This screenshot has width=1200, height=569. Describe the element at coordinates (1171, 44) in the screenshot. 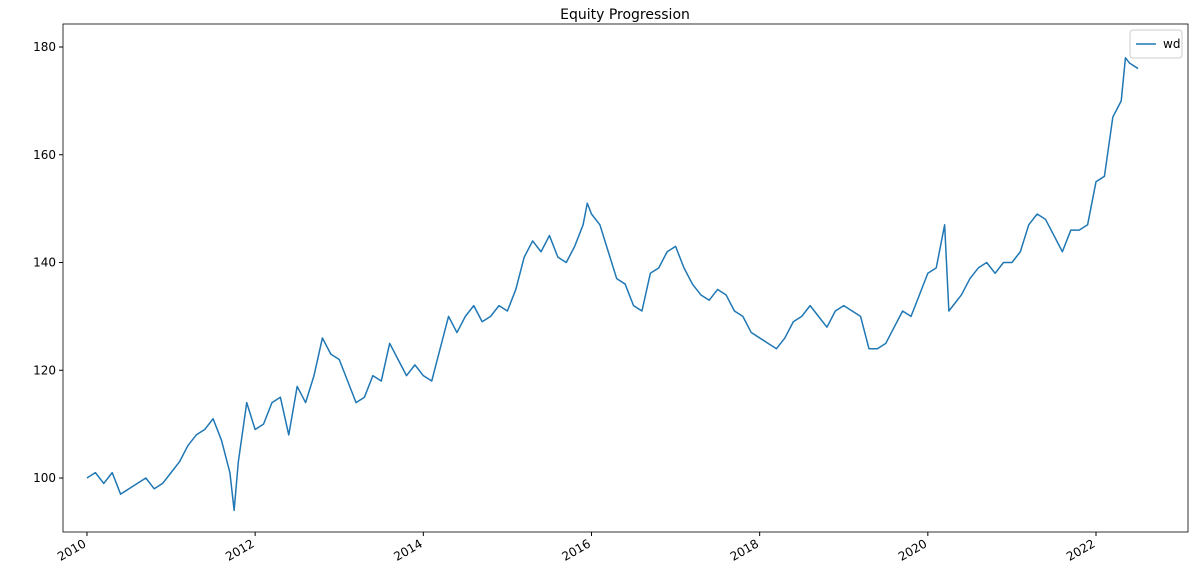

I see `legend-label: wd` at that location.